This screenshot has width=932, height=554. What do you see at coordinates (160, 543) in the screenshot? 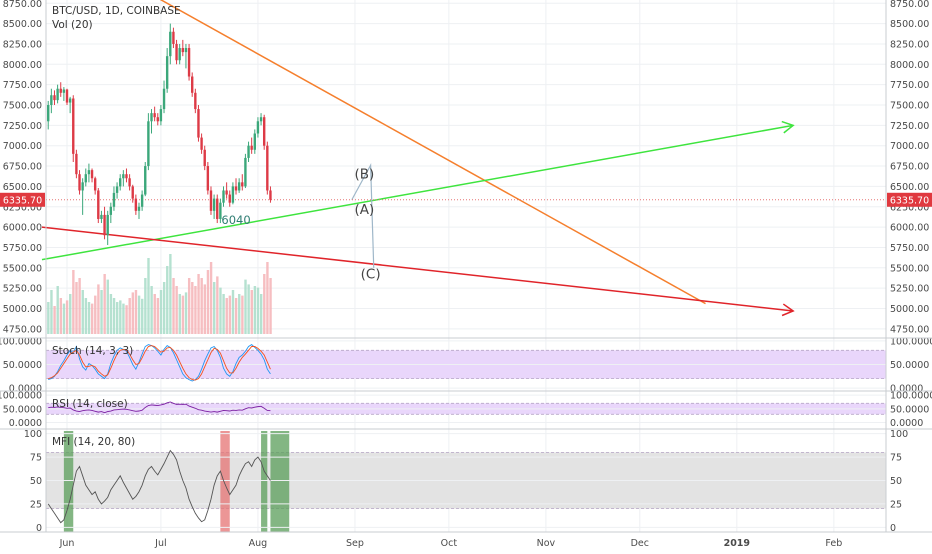
I see `x-tick-label: Jul` at bounding box center [160, 543].